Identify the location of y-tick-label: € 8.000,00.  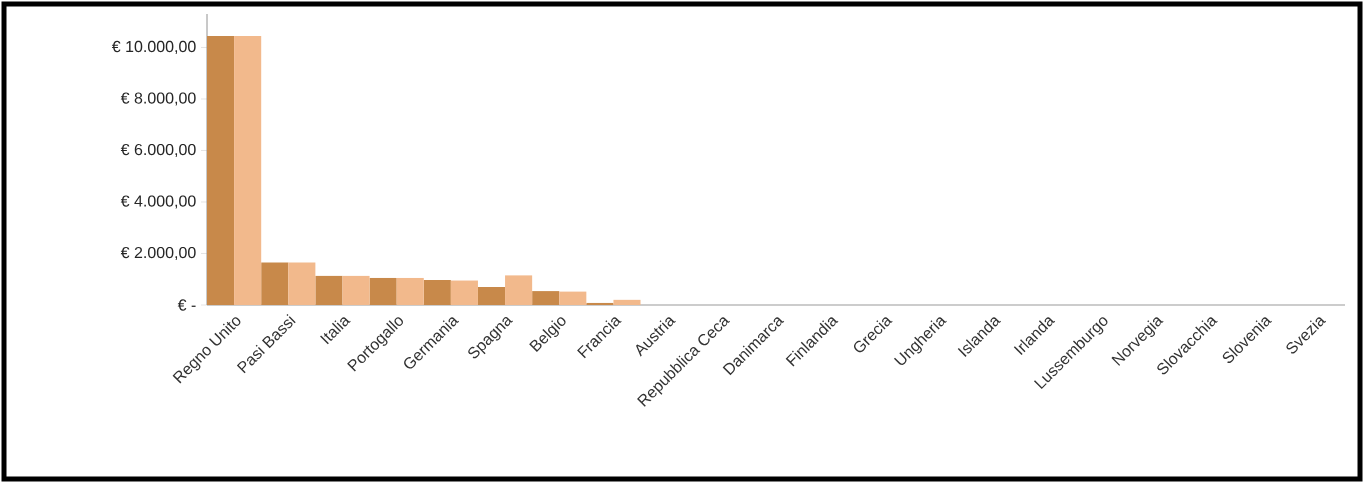
(158, 99).